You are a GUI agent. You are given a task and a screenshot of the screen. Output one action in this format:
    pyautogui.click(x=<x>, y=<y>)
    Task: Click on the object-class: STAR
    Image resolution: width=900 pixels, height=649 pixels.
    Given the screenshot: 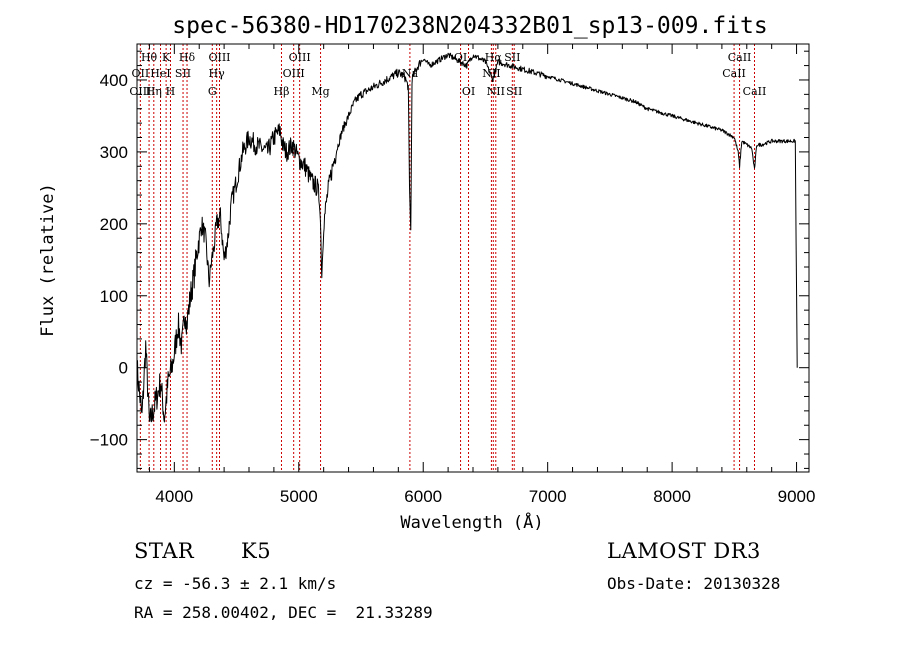 What is the action you would take?
    pyautogui.click(x=164, y=551)
    